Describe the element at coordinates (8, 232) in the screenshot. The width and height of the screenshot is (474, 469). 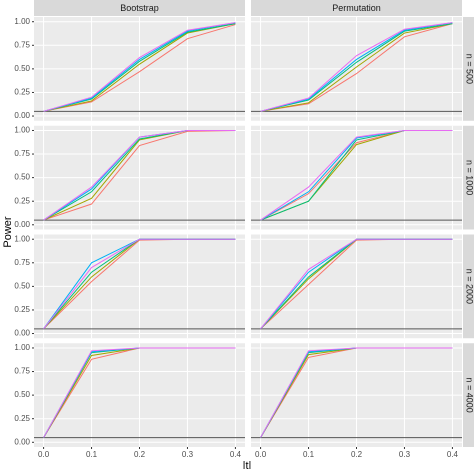
I see `y-axis-title: Power` at that location.